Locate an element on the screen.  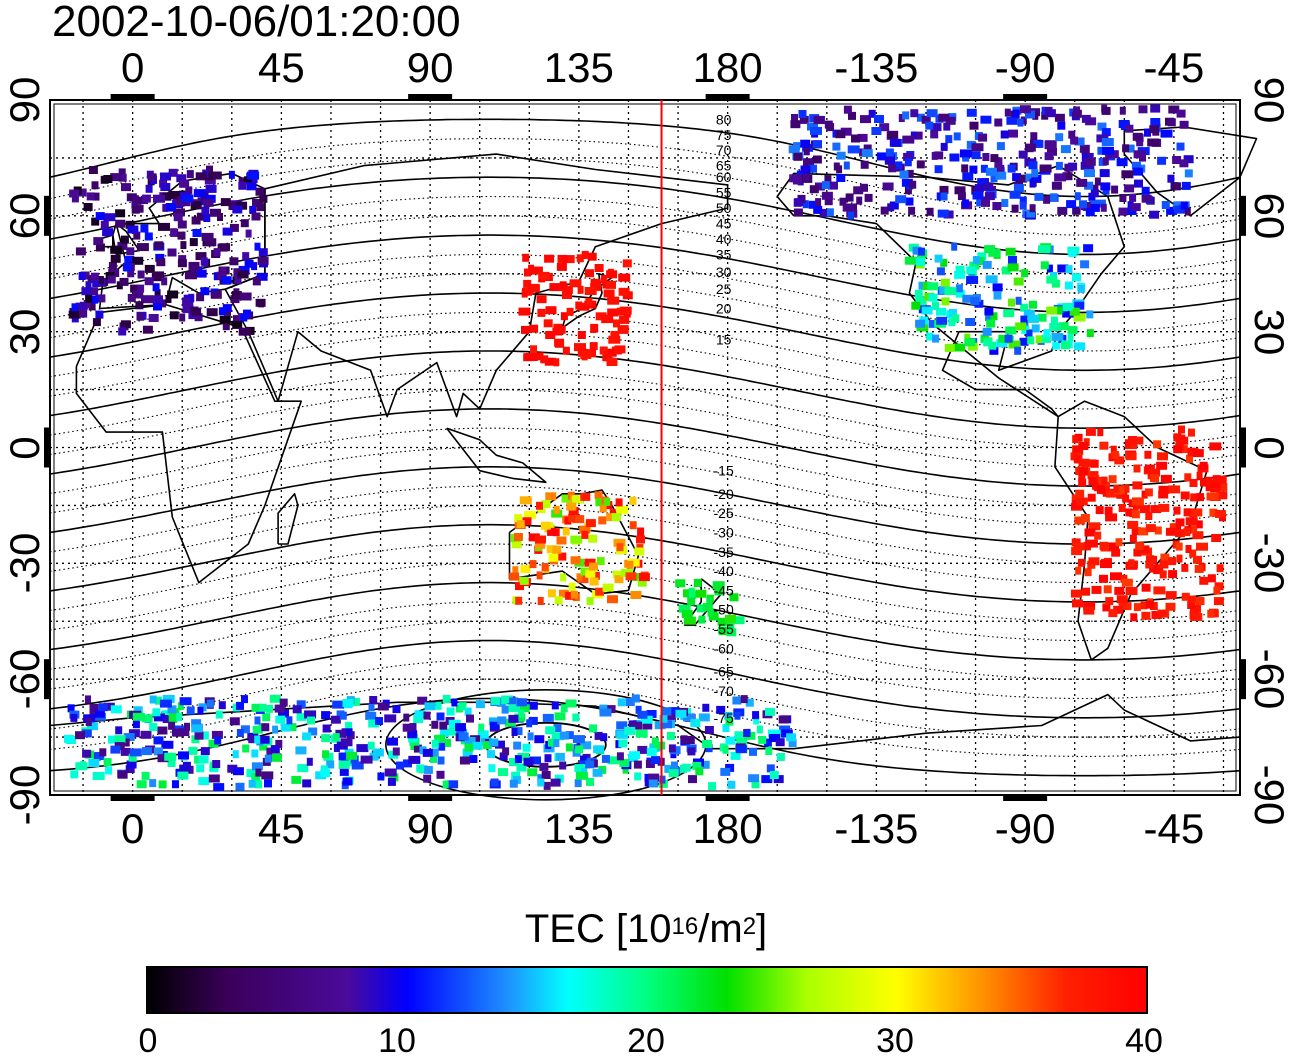
contour-label: 60 is located at coordinates (724, 177).